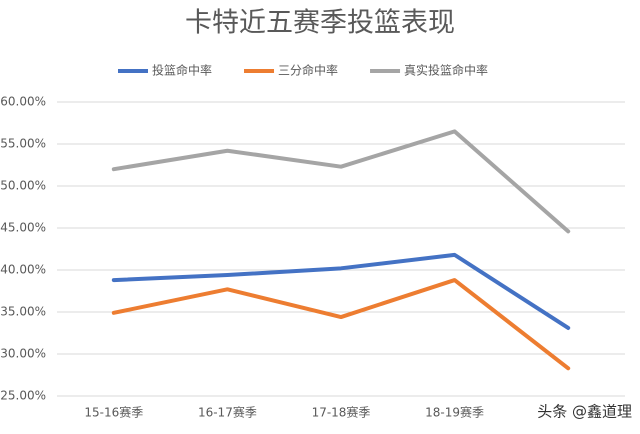 The image size is (640, 434). I want to click on y-tick-label: 30.00%, so click(23, 354).